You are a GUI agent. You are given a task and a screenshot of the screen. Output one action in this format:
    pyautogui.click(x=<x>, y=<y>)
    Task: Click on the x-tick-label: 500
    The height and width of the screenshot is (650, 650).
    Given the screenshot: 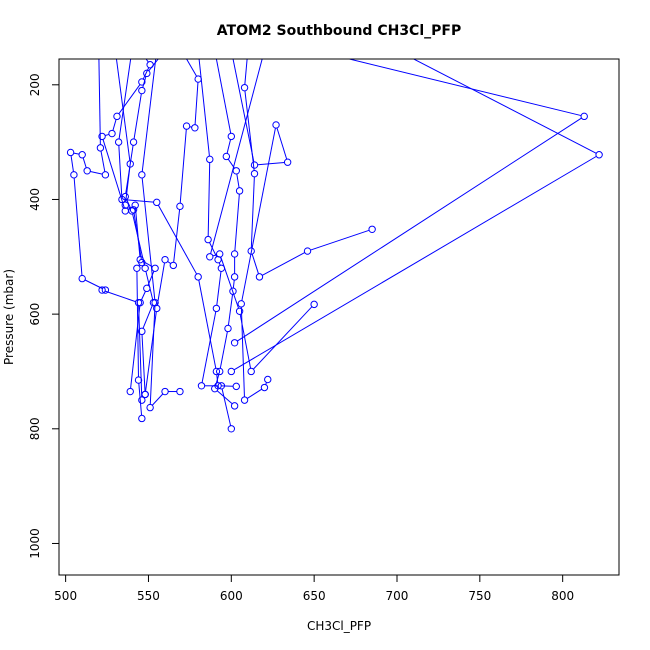 What is the action you would take?
    pyautogui.click(x=65, y=596)
    